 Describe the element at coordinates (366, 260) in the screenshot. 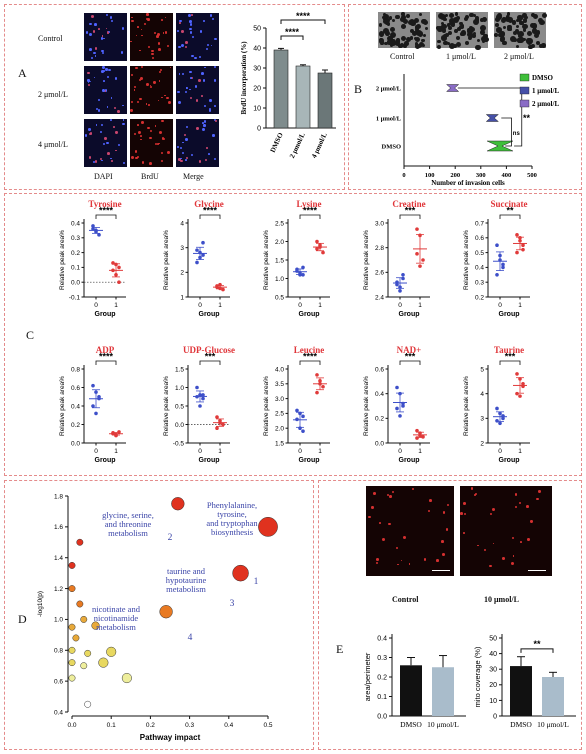

I see `y-axis-label: Relative peak area%` at that location.